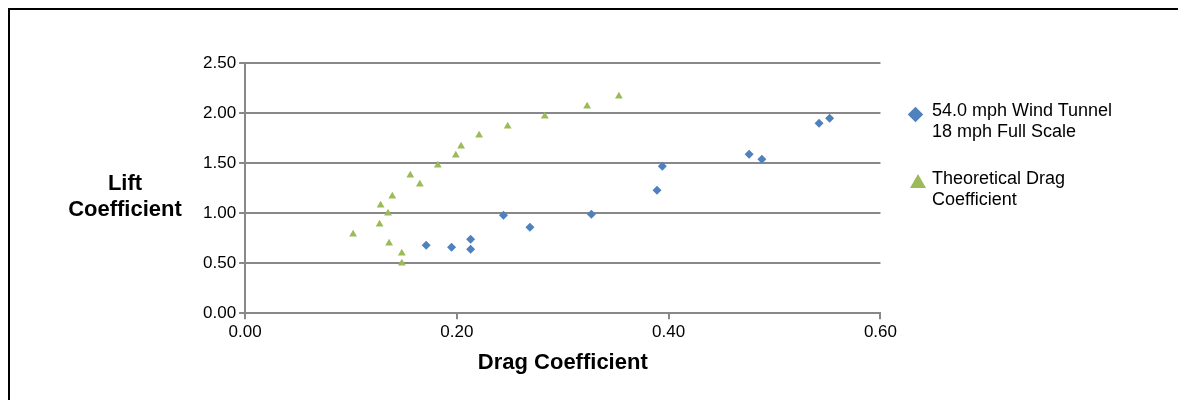 This screenshot has width=1190, height=410. What do you see at coordinates (219, 62) in the screenshot?
I see `y-tick-label: 2.50` at bounding box center [219, 62].